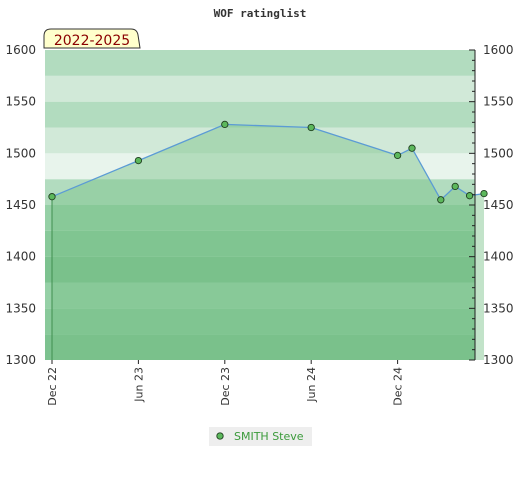 This screenshot has height=480, width=520. I want to click on y-tick-label-left: 1350, so click(20, 308).